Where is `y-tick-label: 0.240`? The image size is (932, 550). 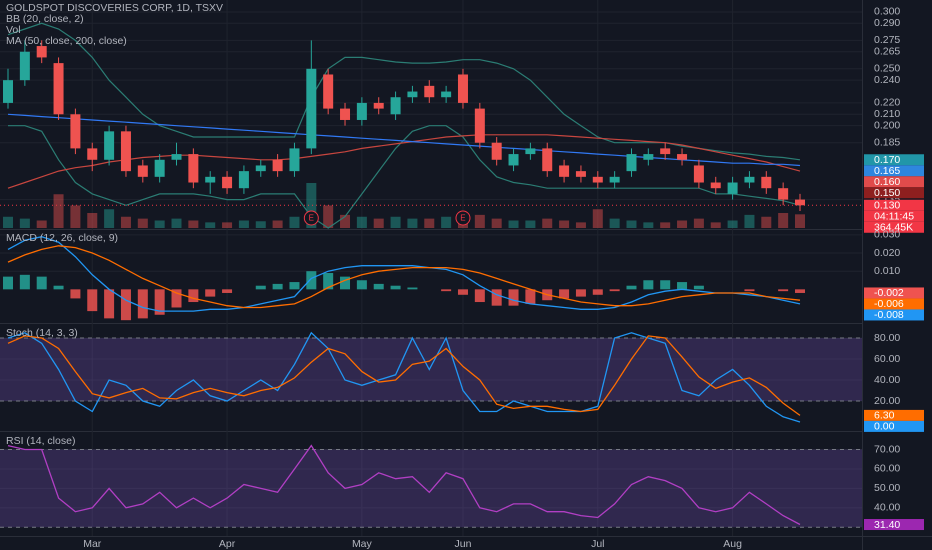 y-tick-label: 0.240 is located at coordinates (887, 80).